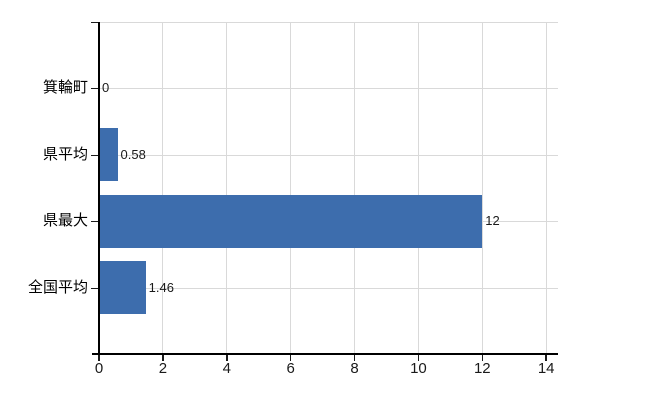 Image resolution: width=650 pixels, height=400 pixels. I want to click on bar-value-label: 1.46, so click(161, 287).